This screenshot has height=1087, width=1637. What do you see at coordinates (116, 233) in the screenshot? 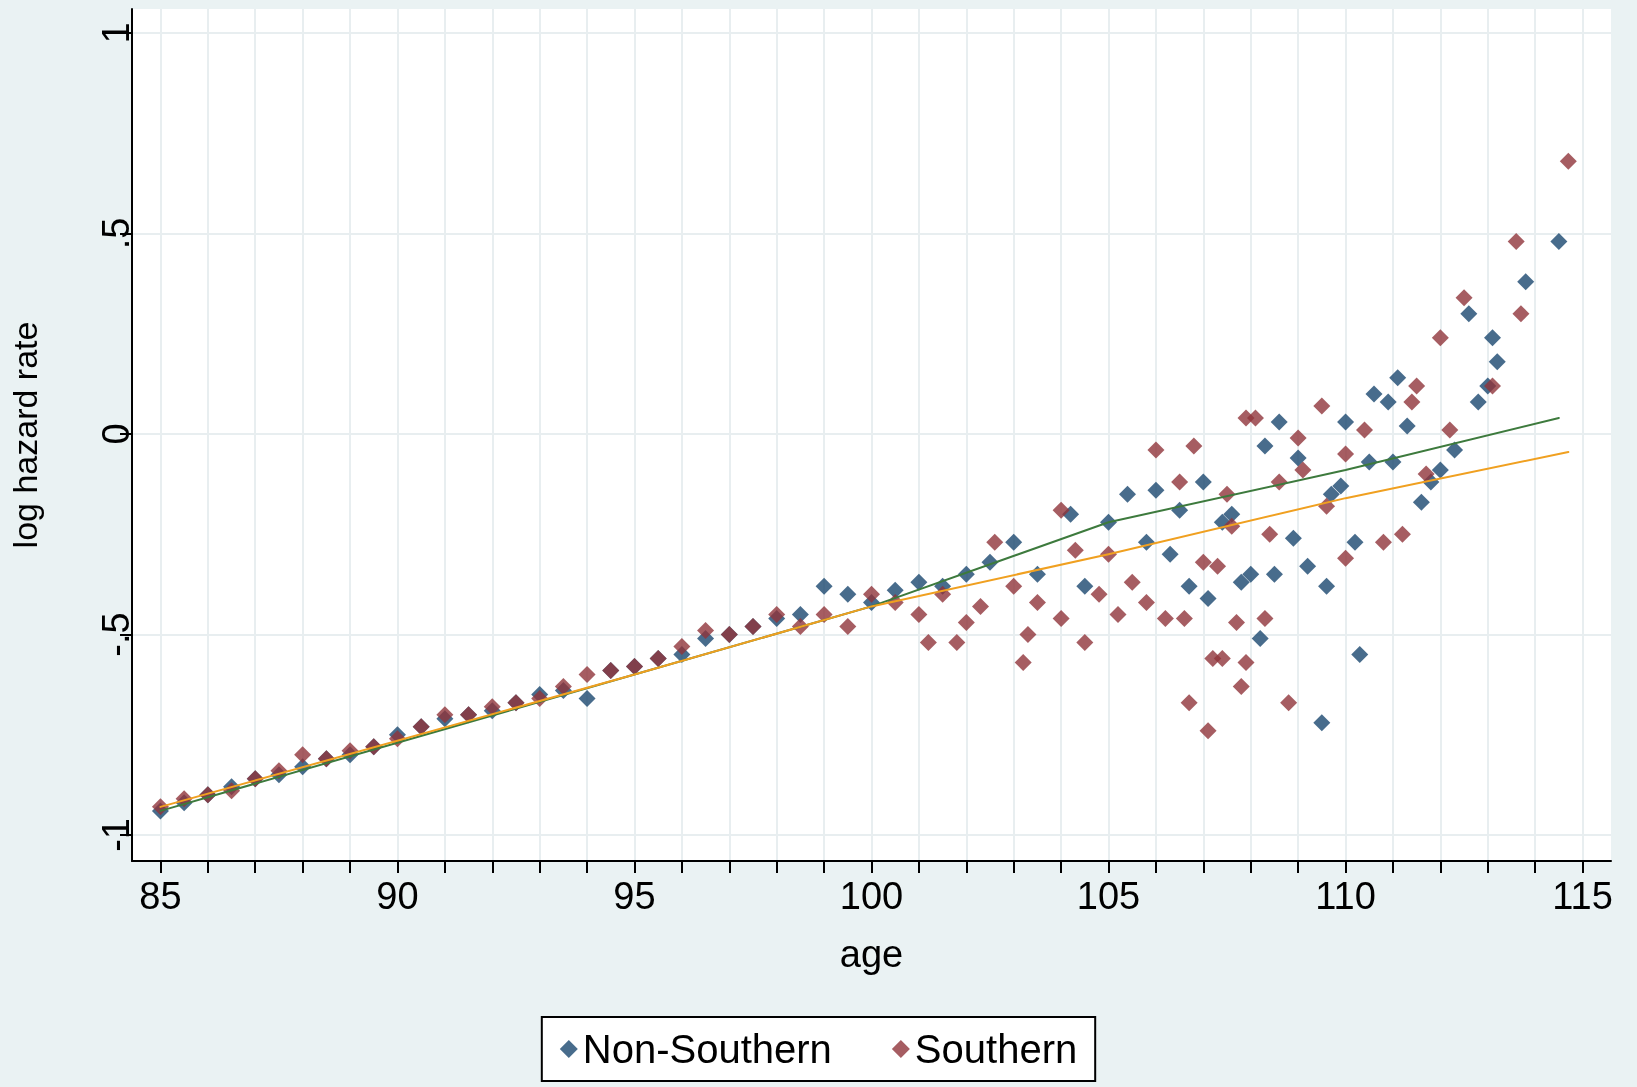
I see `y-tick-label: .5` at bounding box center [116, 233].